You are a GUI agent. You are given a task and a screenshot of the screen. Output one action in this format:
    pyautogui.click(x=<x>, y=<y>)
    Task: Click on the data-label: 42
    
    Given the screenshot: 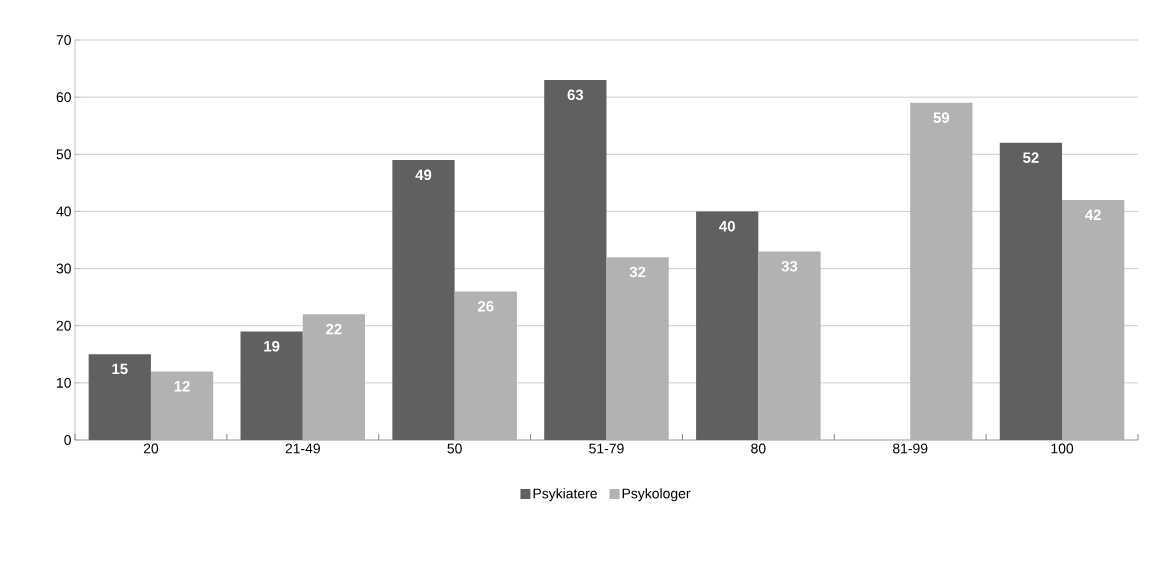 What is the action you would take?
    pyautogui.click(x=1093, y=214)
    